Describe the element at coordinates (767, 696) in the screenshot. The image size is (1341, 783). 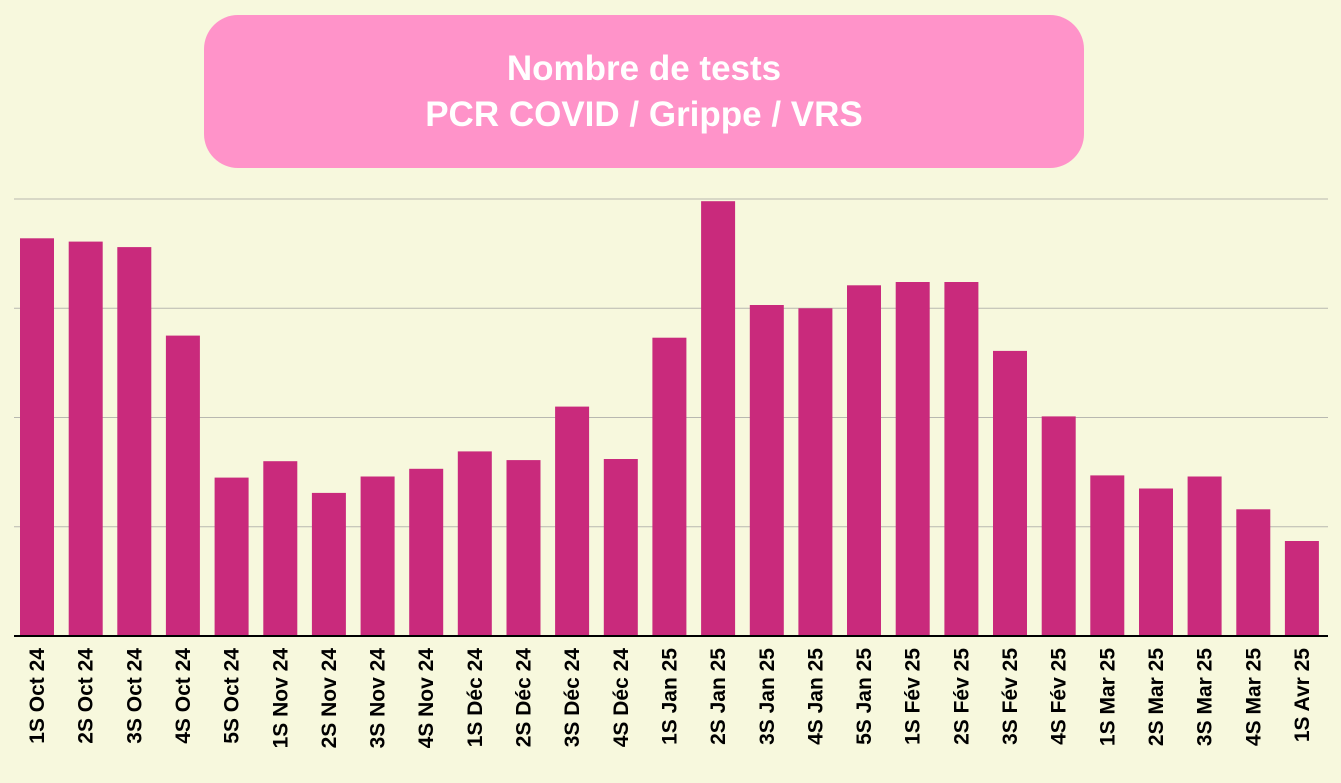
I see `x-tick-label: 3S Jan 25` at that location.